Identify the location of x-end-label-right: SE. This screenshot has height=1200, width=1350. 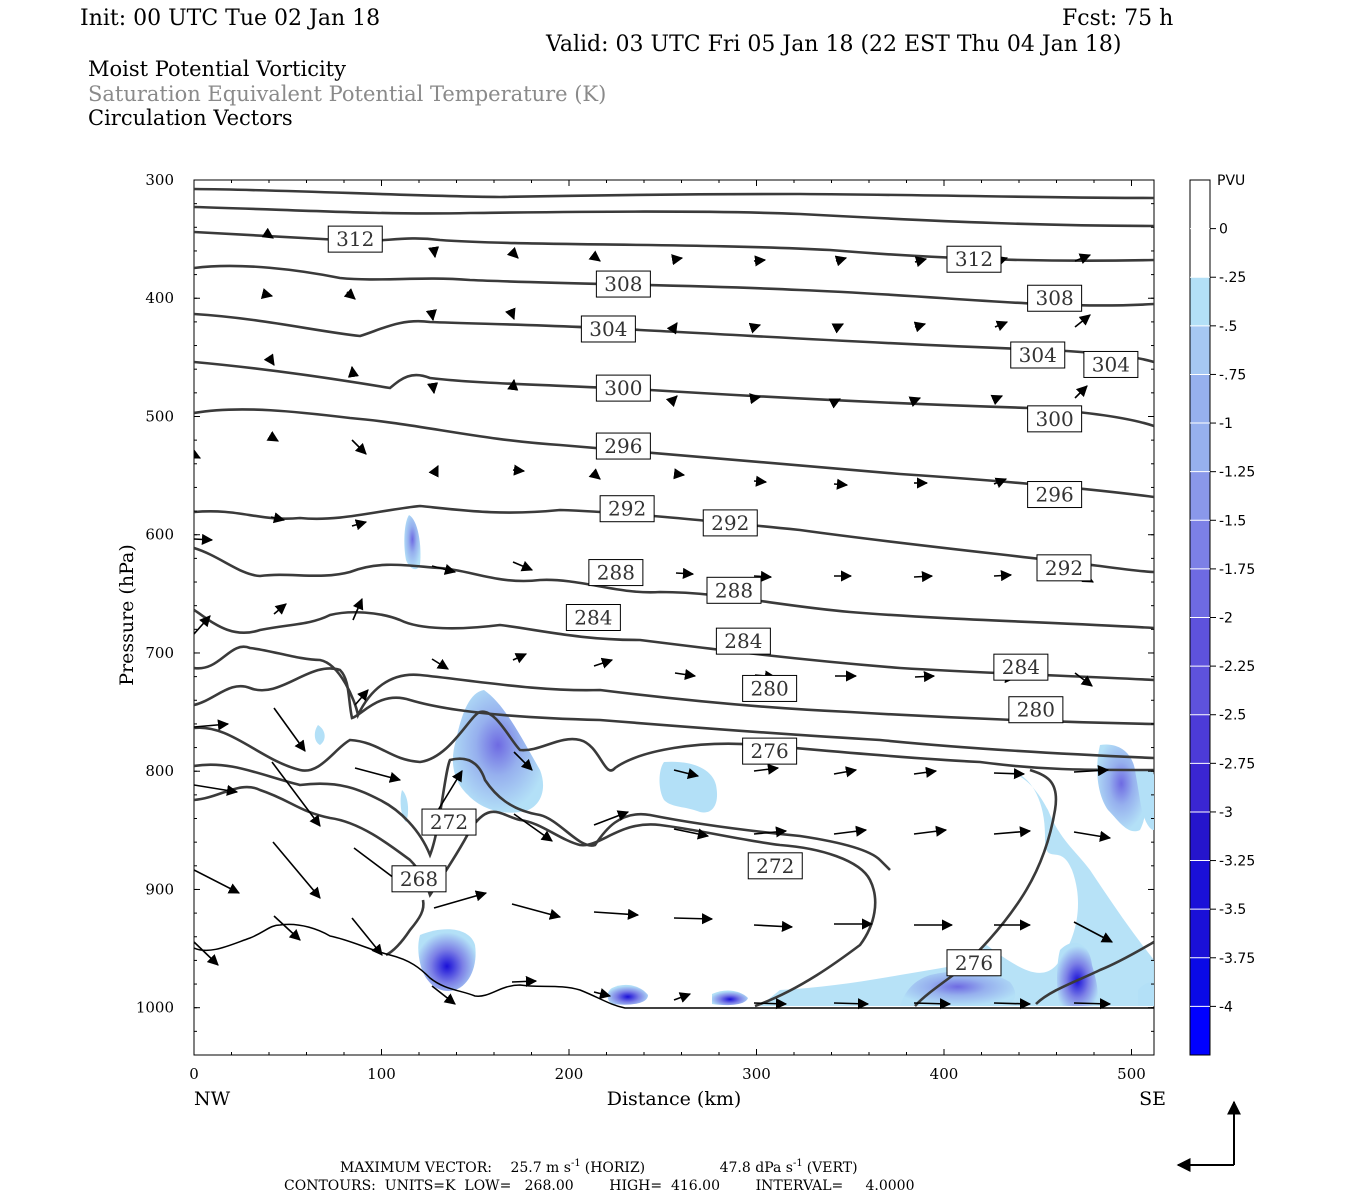
(1152, 1099).